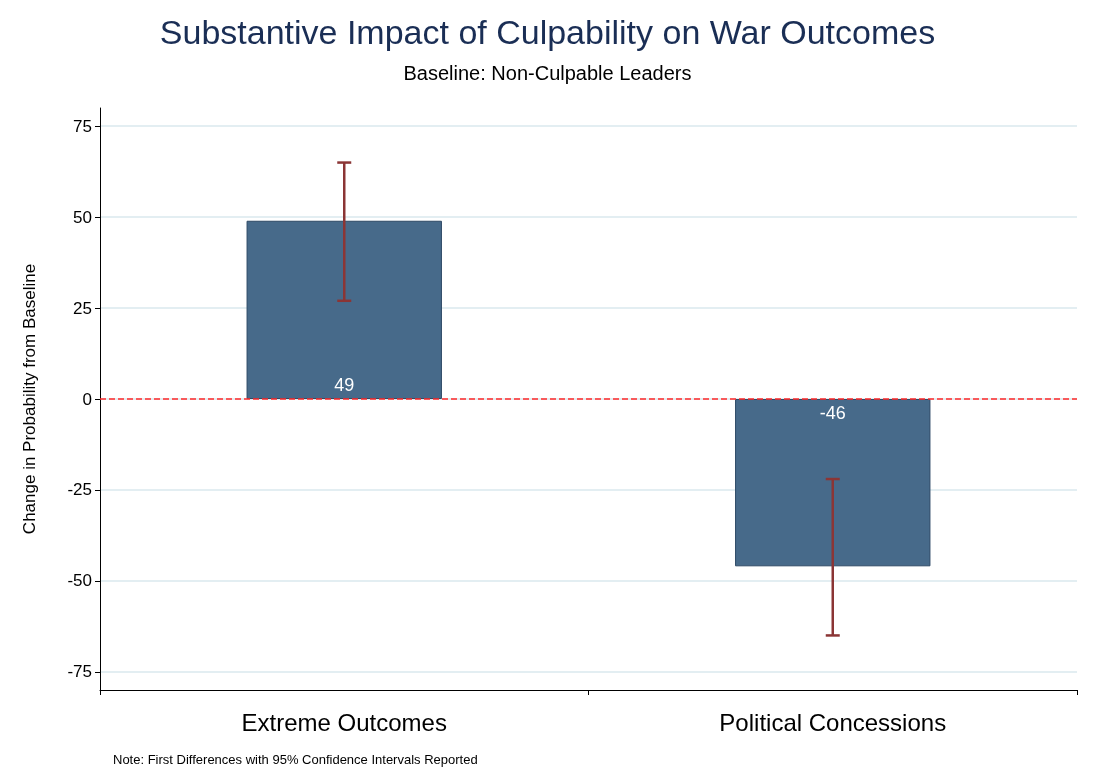  What do you see at coordinates (833, 722) in the screenshot?
I see `x-tick-label: Political Concessions` at bounding box center [833, 722].